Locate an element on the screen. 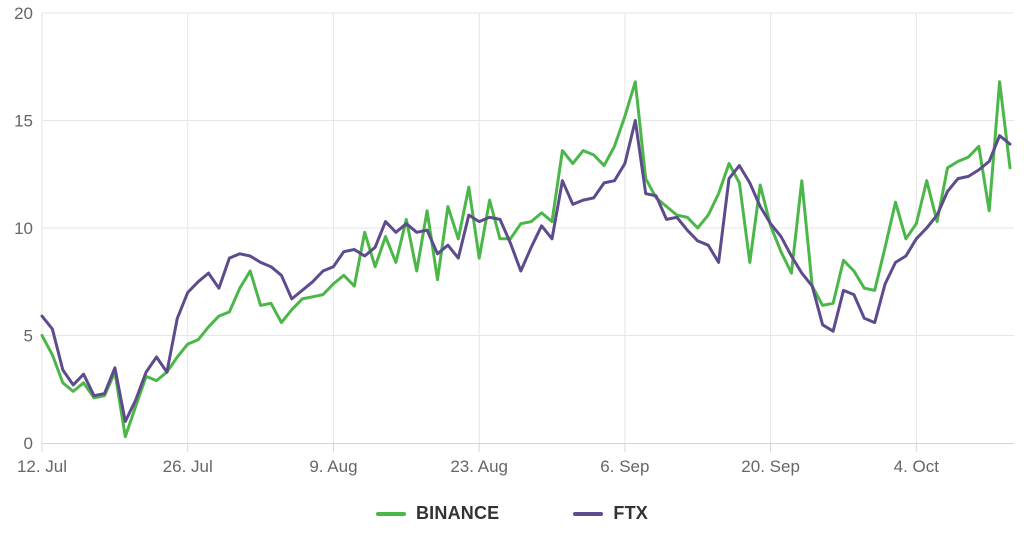 The width and height of the screenshot is (1024, 543). x-axis-label: 20. Sep is located at coordinates (770, 466).